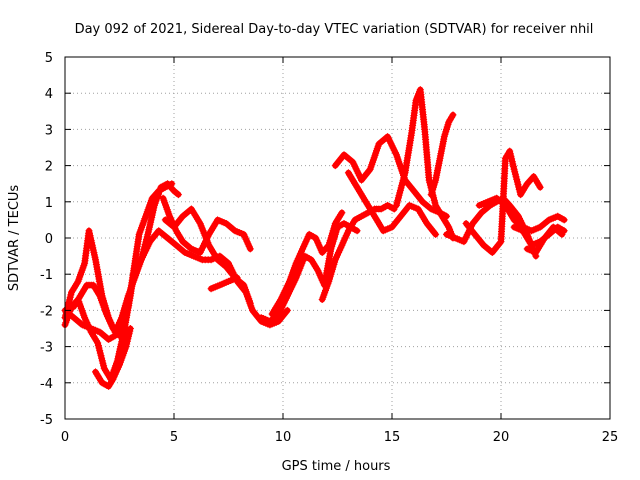 The height and width of the screenshot is (480, 640). Describe the element at coordinates (358, 252) in the screenshot. I see `series-arc-l` at that location.